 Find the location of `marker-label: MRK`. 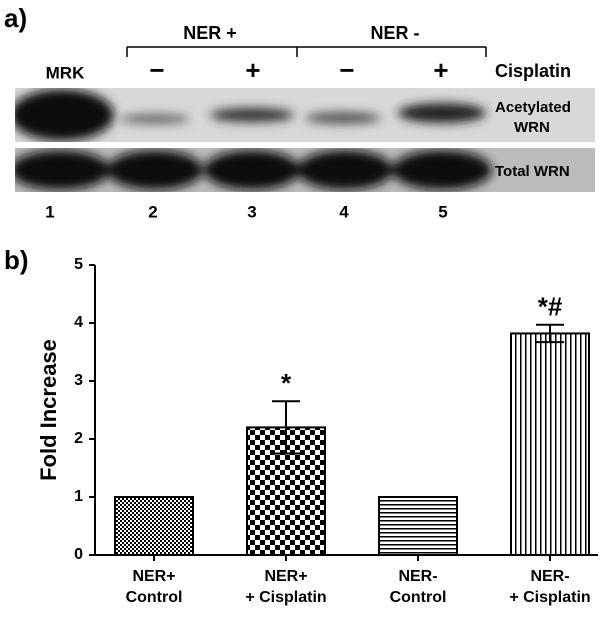

marker-label: MRK is located at coordinates (65, 72).